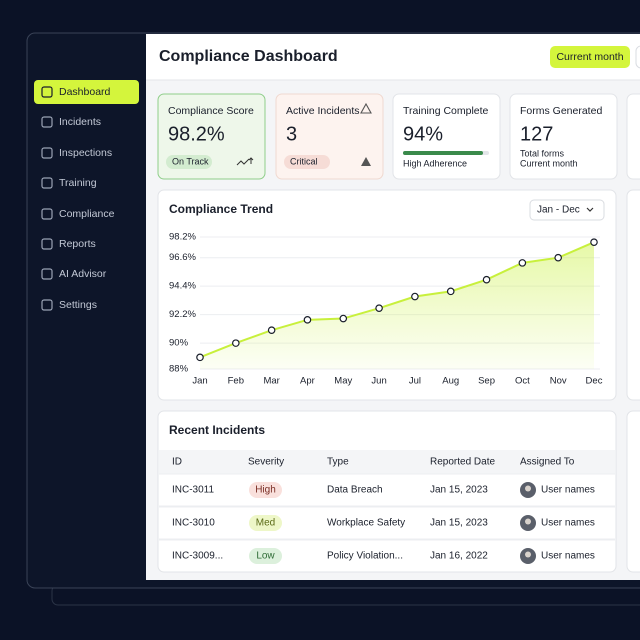  Describe the element at coordinates (291, 134) in the screenshot. I see `kpi-value: 3` at that location.